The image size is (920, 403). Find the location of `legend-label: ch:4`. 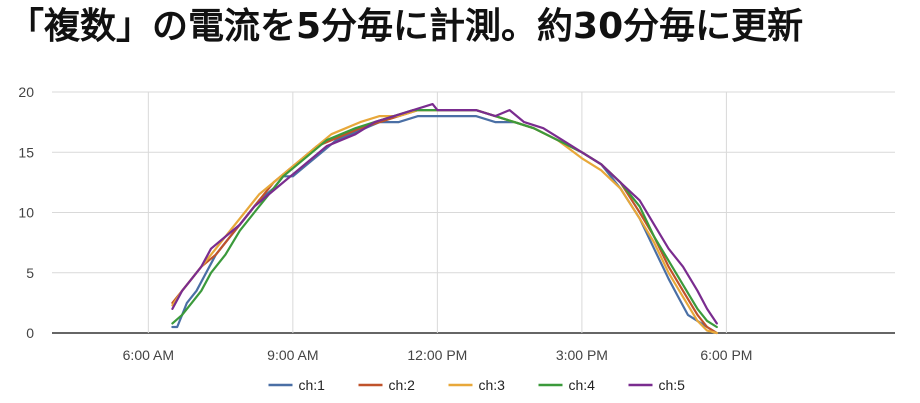

legend-label: ch:4 is located at coordinates (582, 385).